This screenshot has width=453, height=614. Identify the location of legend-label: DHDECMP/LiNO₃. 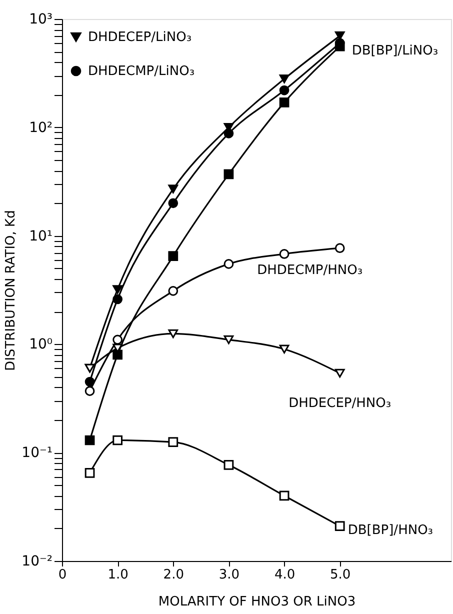
(141, 71).